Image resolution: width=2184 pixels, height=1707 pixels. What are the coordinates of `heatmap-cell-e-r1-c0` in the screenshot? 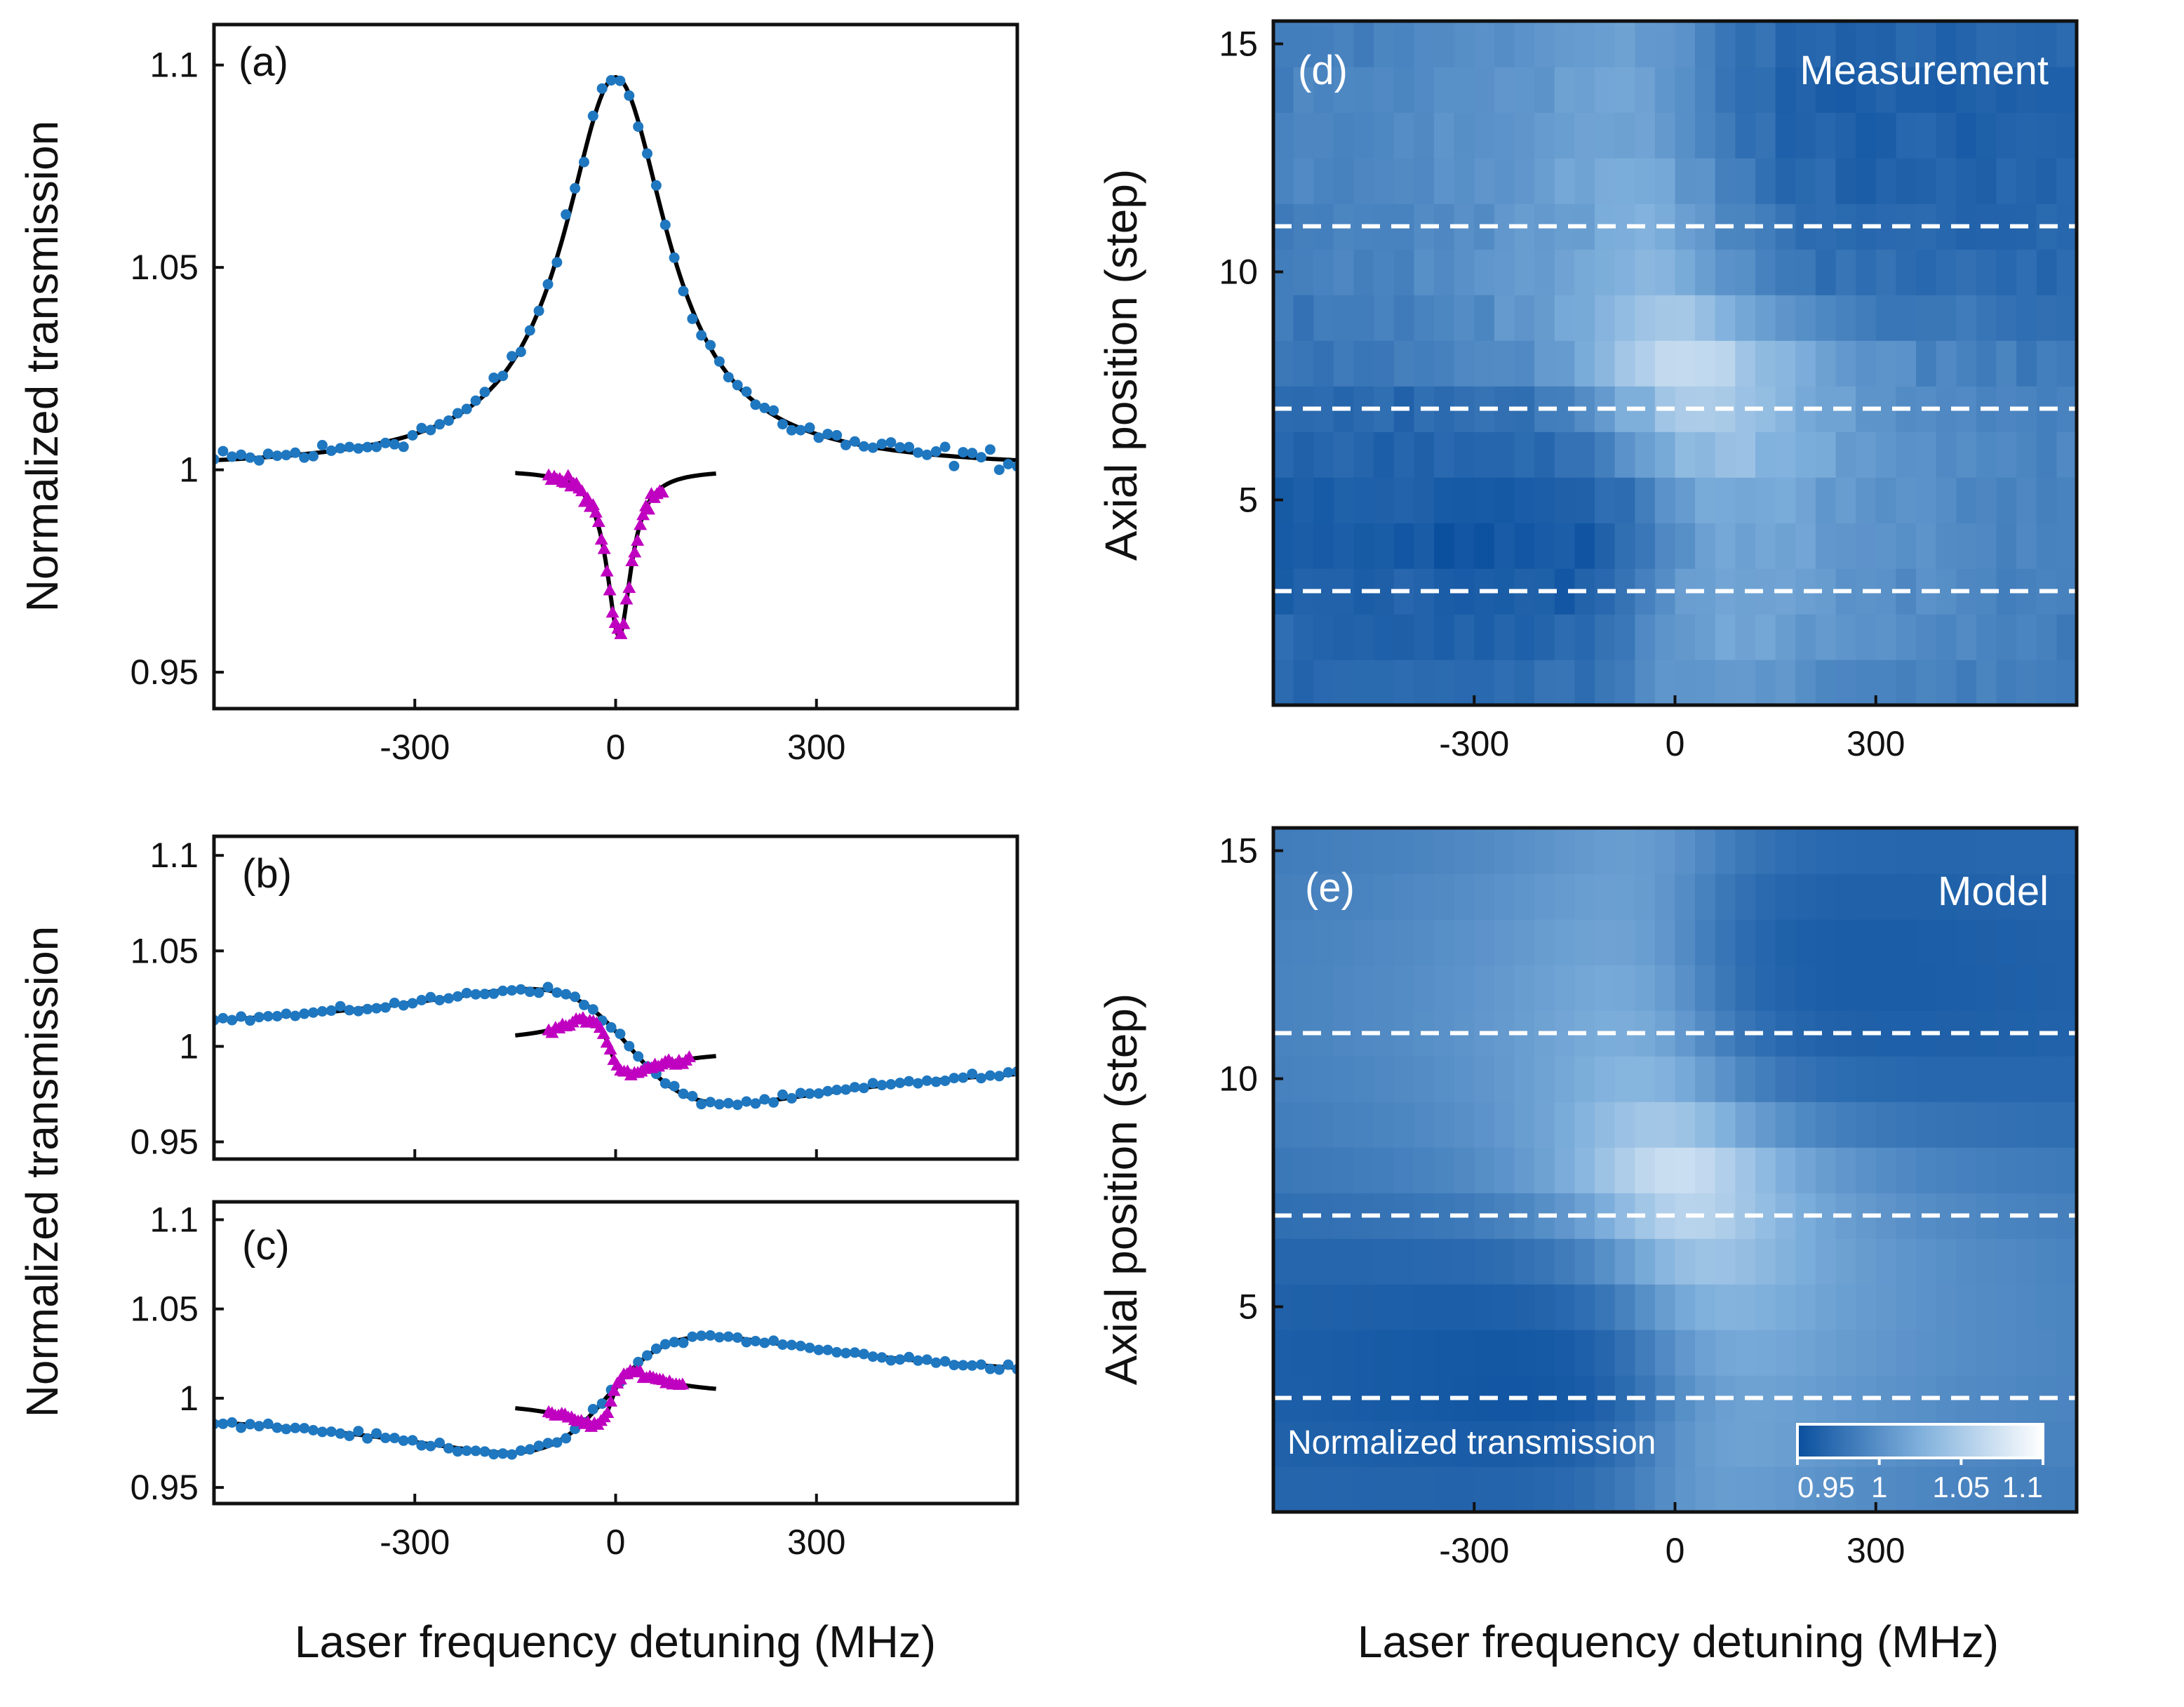 It's located at (1283, 1444).